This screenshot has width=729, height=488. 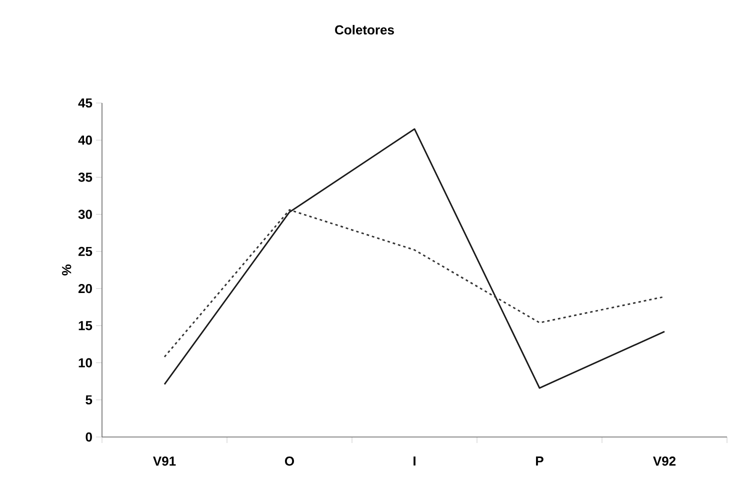 What do you see at coordinates (415, 461) in the screenshot?
I see `x-tick-label: I` at bounding box center [415, 461].